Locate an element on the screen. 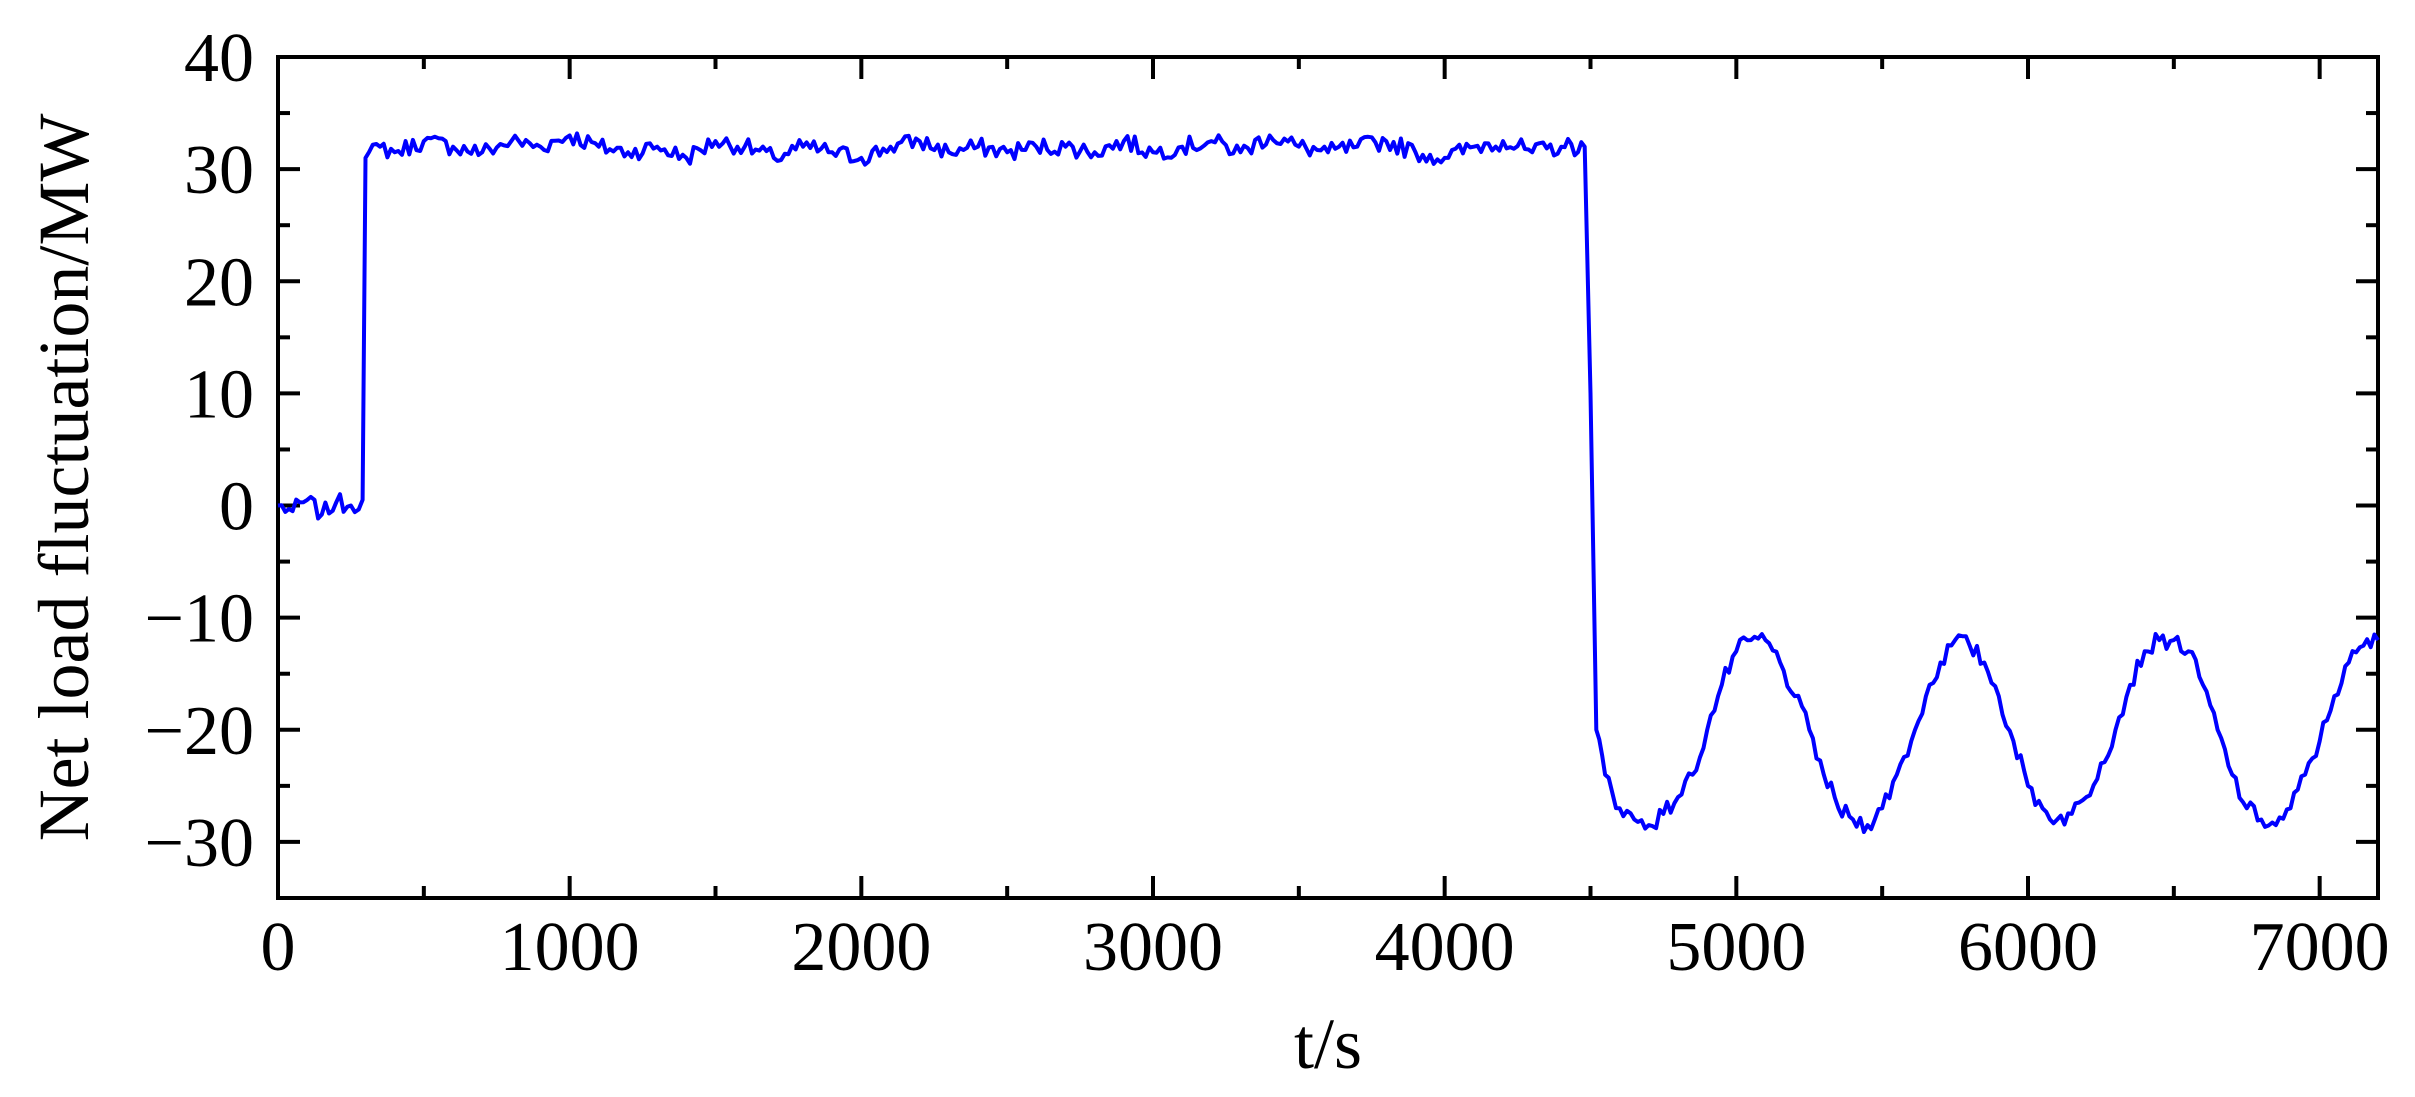 The width and height of the screenshot is (2415, 1097). y-tick-label: −10 is located at coordinates (199, 619).